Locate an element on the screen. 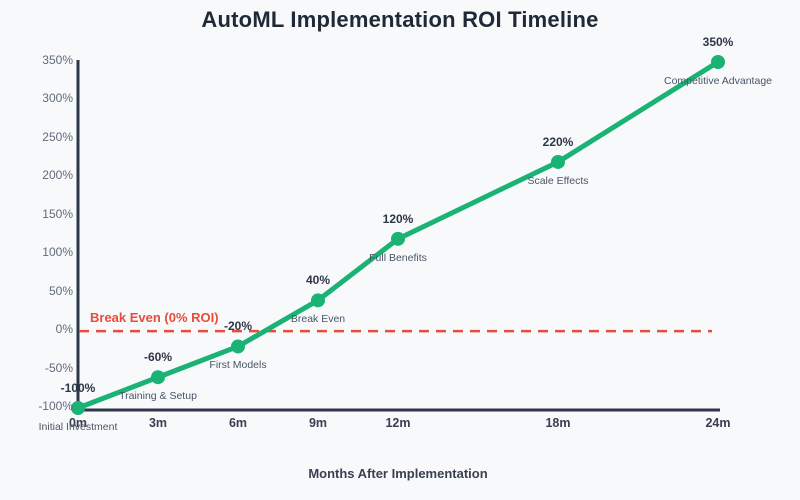 This screenshot has width=800, height=500. x-tick-label: 24m is located at coordinates (718, 423).